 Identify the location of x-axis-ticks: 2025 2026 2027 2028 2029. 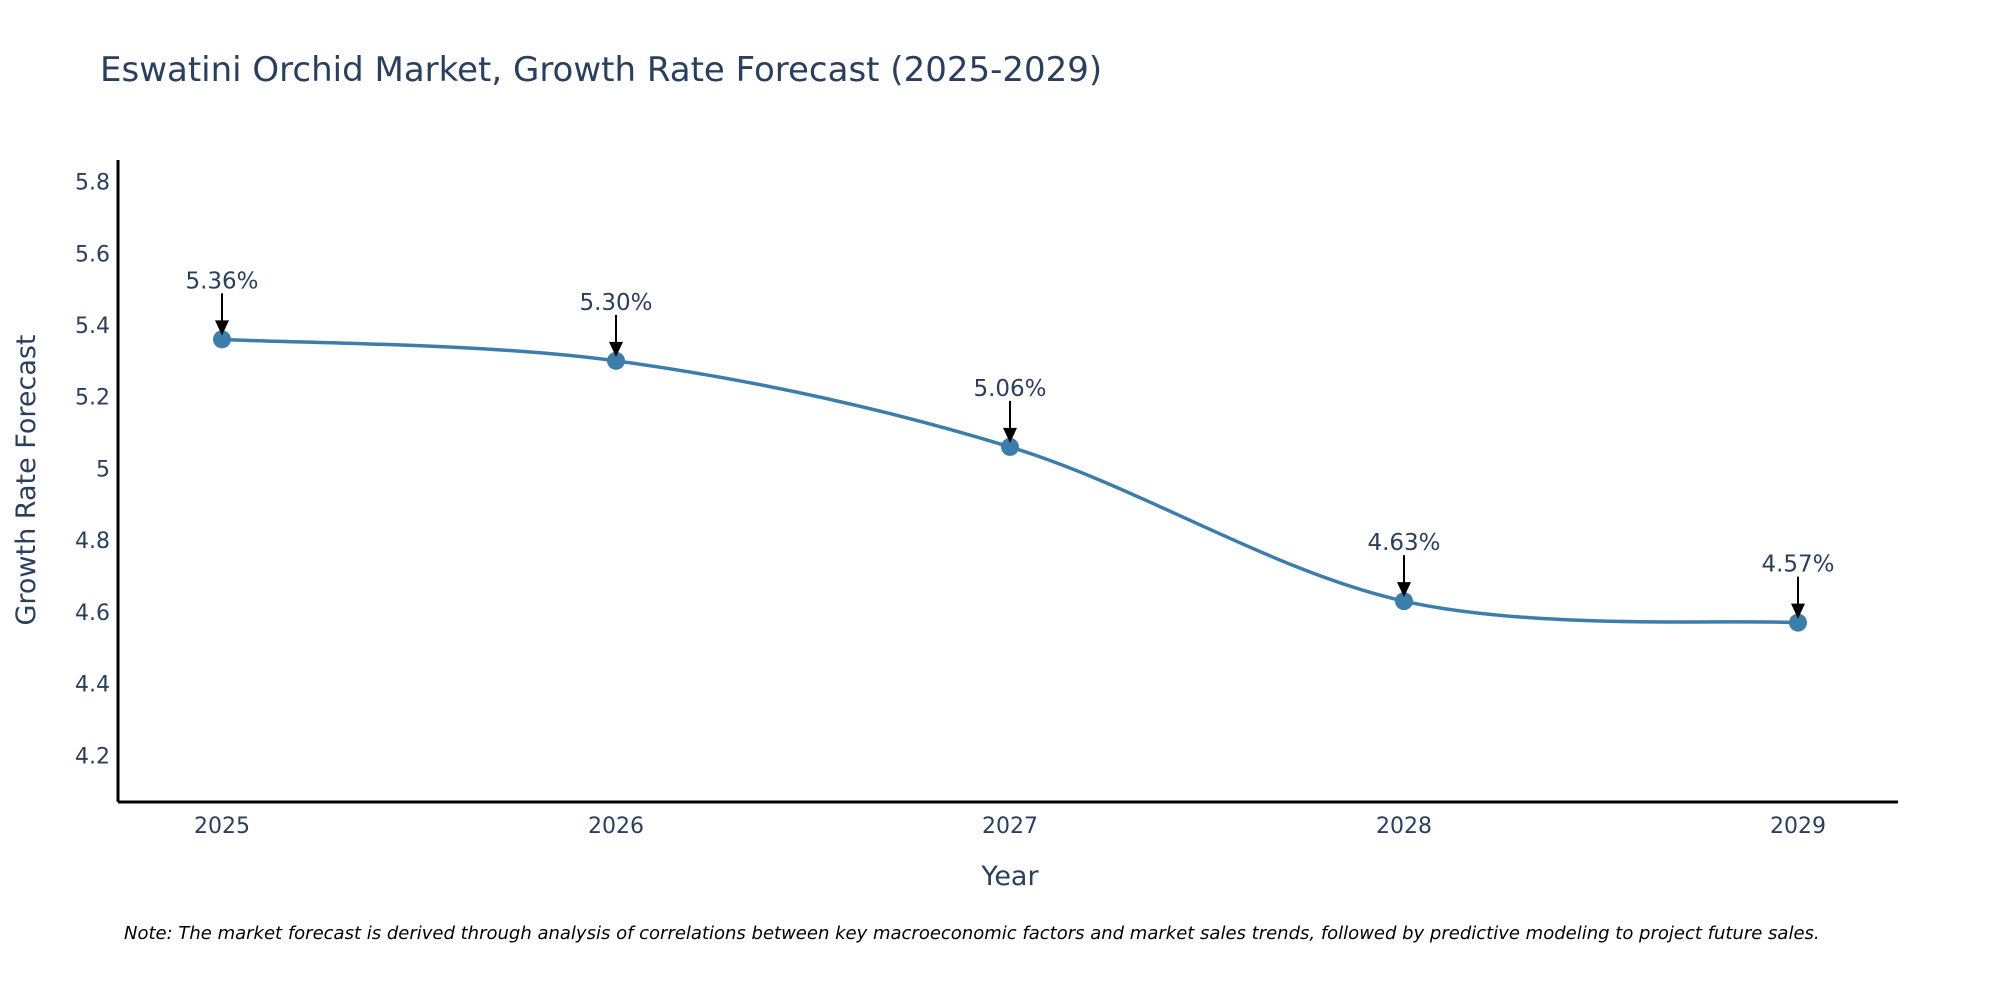
(1010, 826).